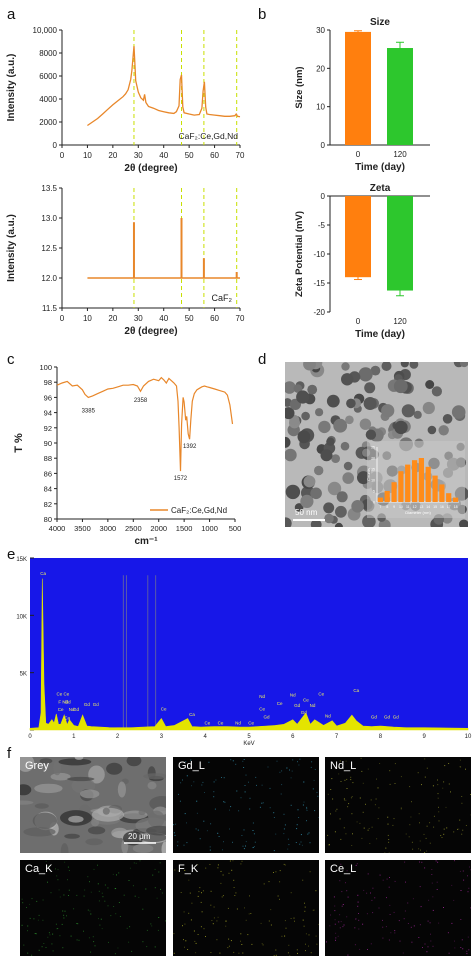 The height and width of the screenshot is (962, 474). Describe the element at coordinates (249, 737) in the screenshot. I see `x-tick-label: 5` at that location.